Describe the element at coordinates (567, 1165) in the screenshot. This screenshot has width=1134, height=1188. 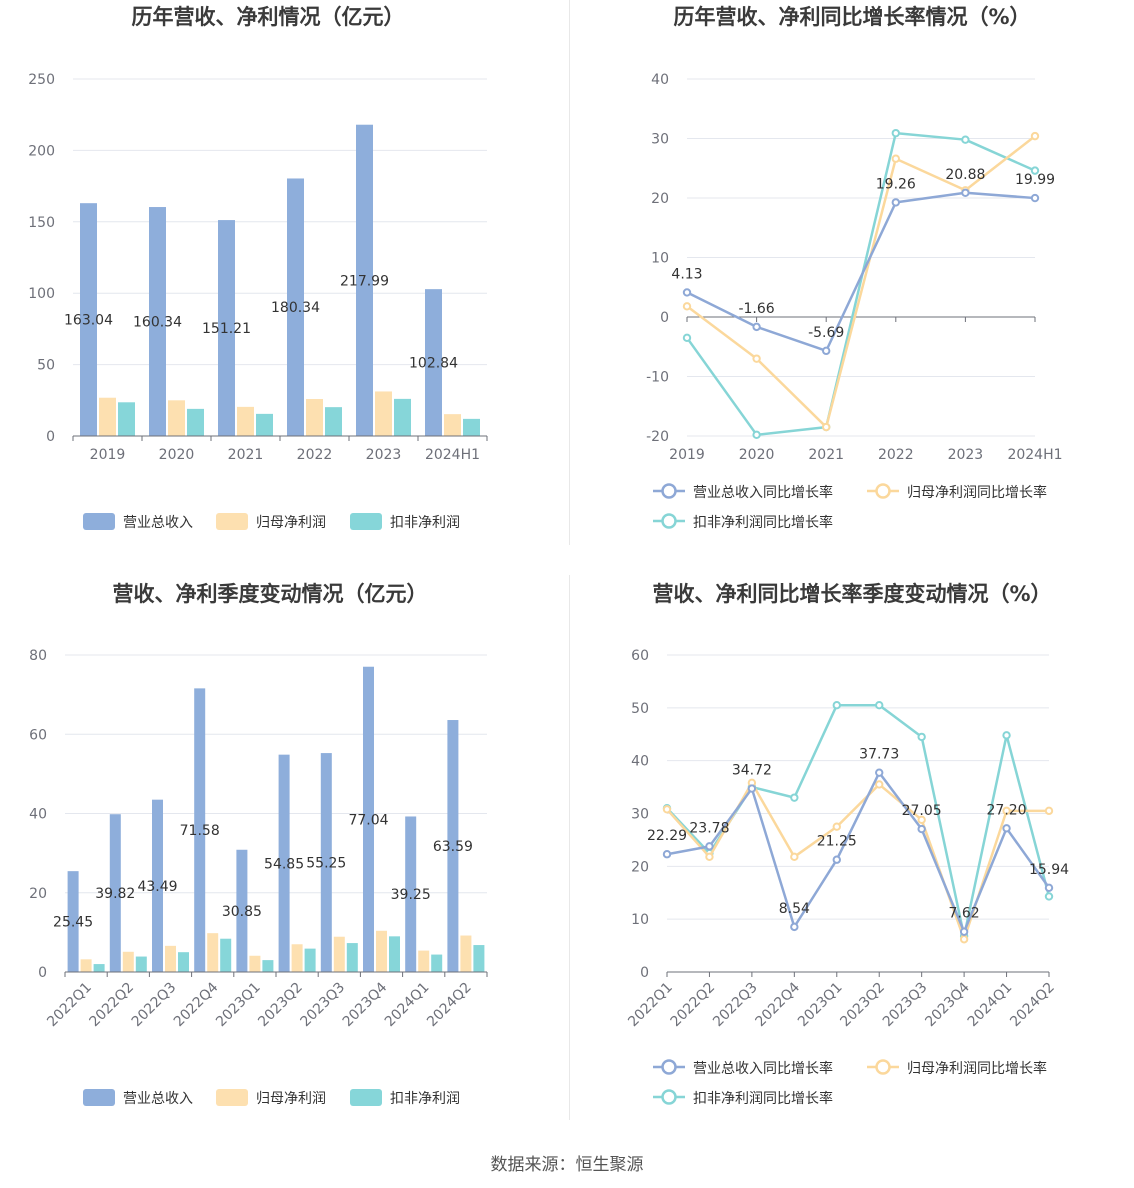
I see `data-source: 数据来源：恒生聚源` at that location.